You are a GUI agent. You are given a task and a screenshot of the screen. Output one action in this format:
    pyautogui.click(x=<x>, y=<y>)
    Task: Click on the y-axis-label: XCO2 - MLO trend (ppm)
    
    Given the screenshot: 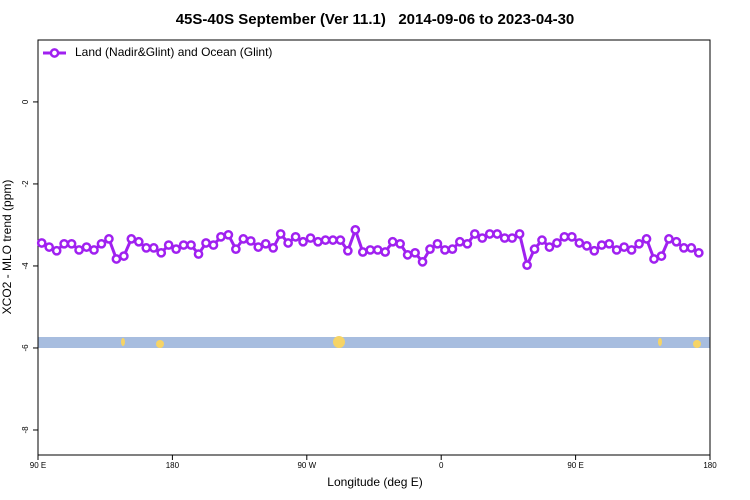 What is the action you would take?
    pyautogui.click(x=7, y=247)
    